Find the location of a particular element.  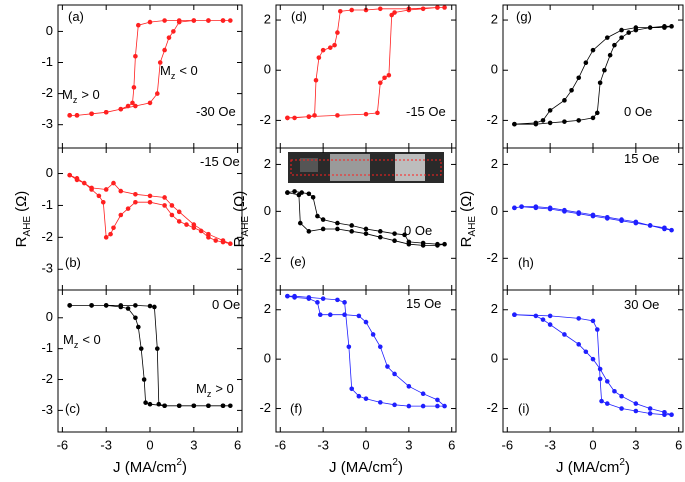

y-tick-label: -3 is located at coordinates (47, 268).